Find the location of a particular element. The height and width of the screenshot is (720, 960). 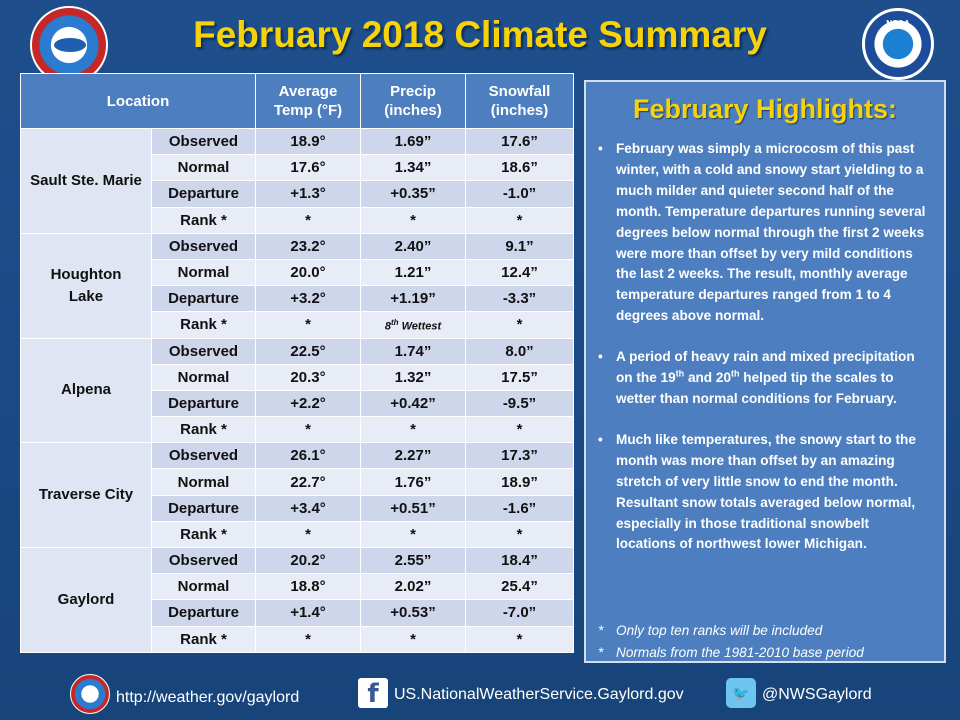

precip-value: 1.32” is located at coordinates (413, 377).